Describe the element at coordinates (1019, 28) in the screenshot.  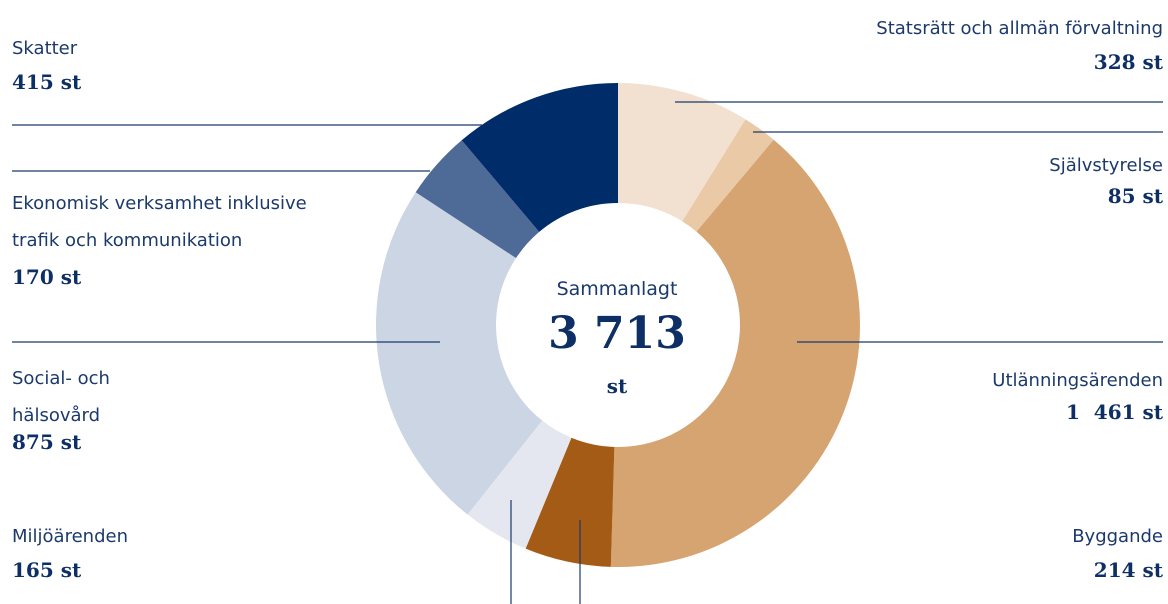
I see `category-label: Statsrätt och allmän förvaltning` at that location.